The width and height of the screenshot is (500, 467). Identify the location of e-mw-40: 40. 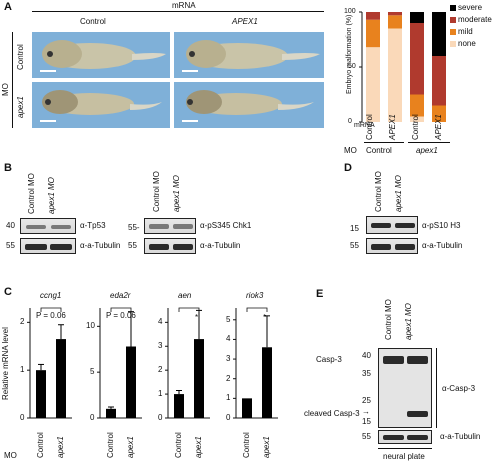
(366, 355).